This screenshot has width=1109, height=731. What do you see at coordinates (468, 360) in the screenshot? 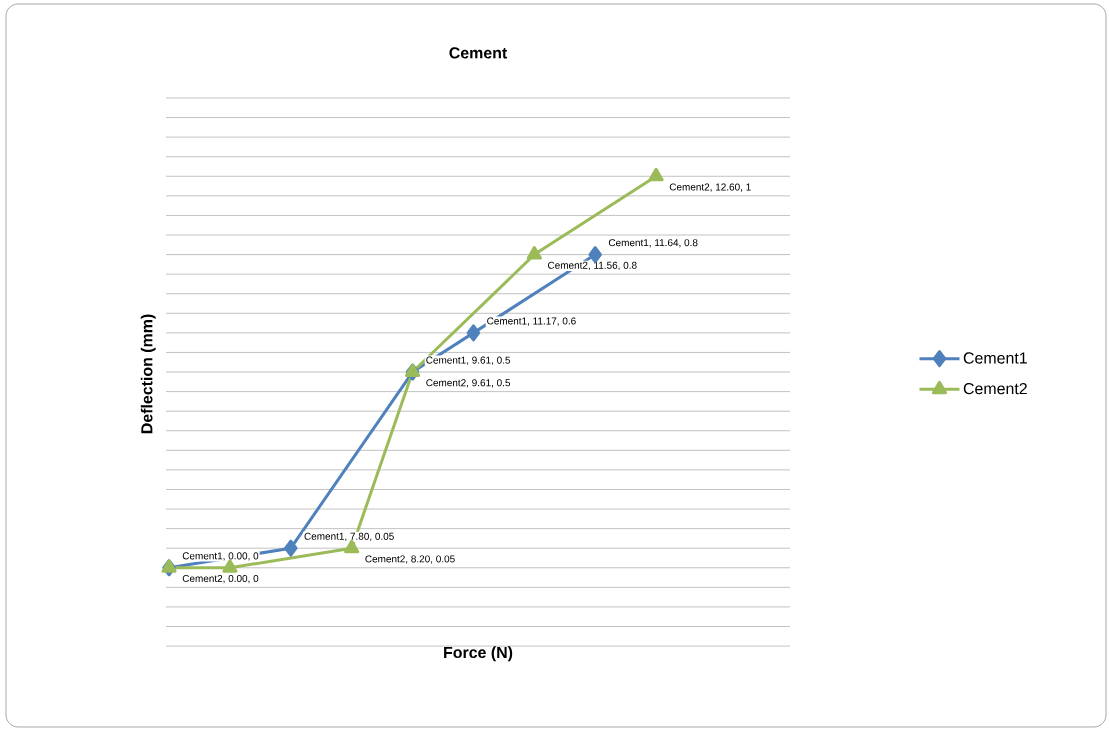
I see `data-label: Cement1, 9.61, 0.5` at bounding box center [468, 360].